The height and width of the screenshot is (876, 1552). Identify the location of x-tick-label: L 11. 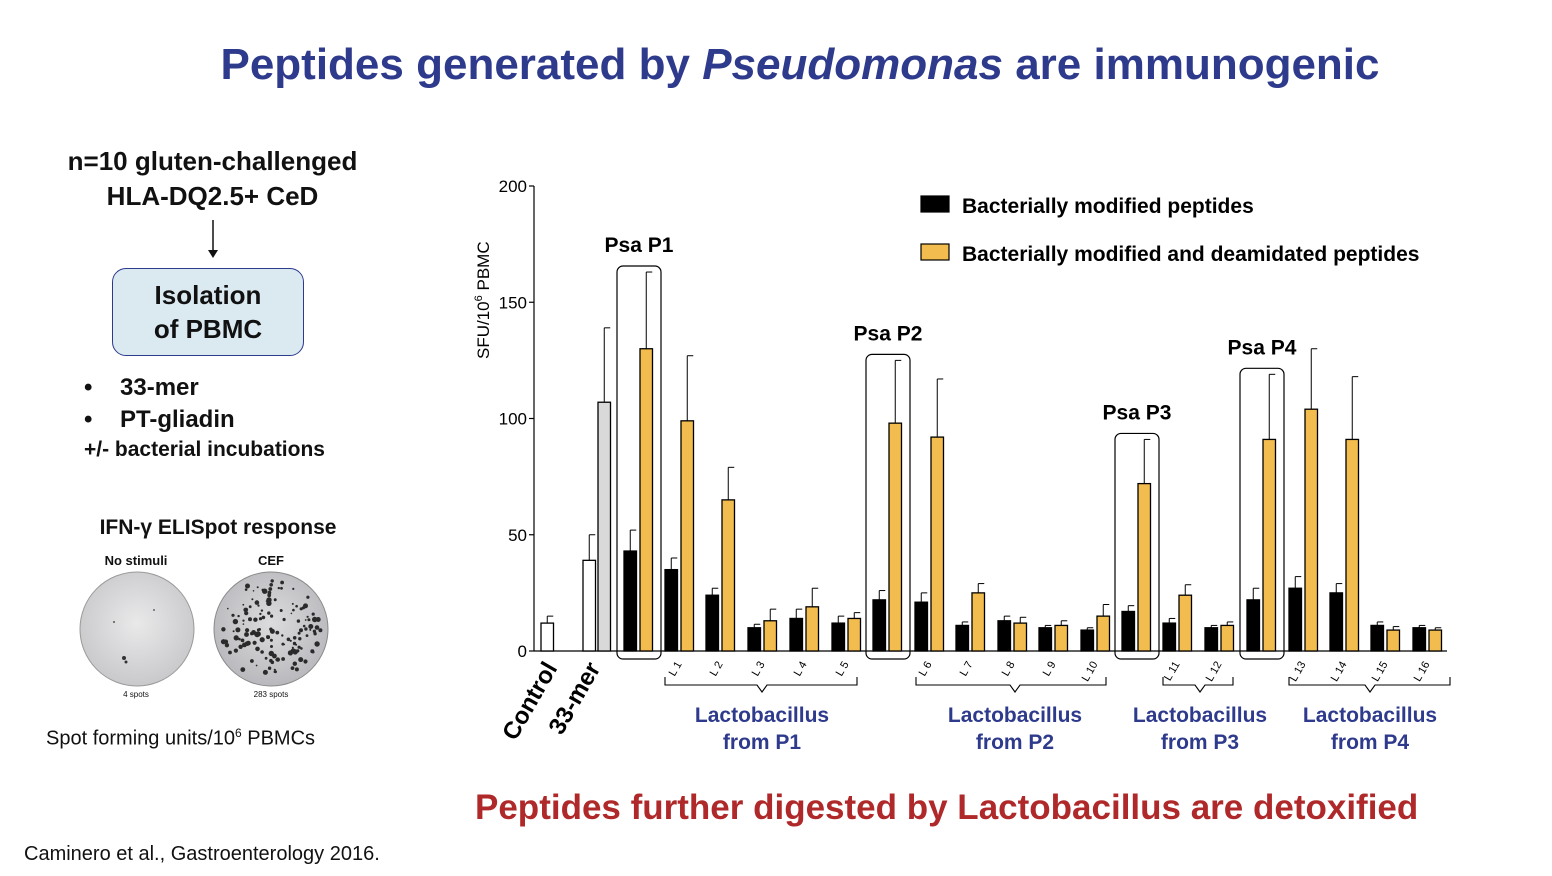
(1172, 671).